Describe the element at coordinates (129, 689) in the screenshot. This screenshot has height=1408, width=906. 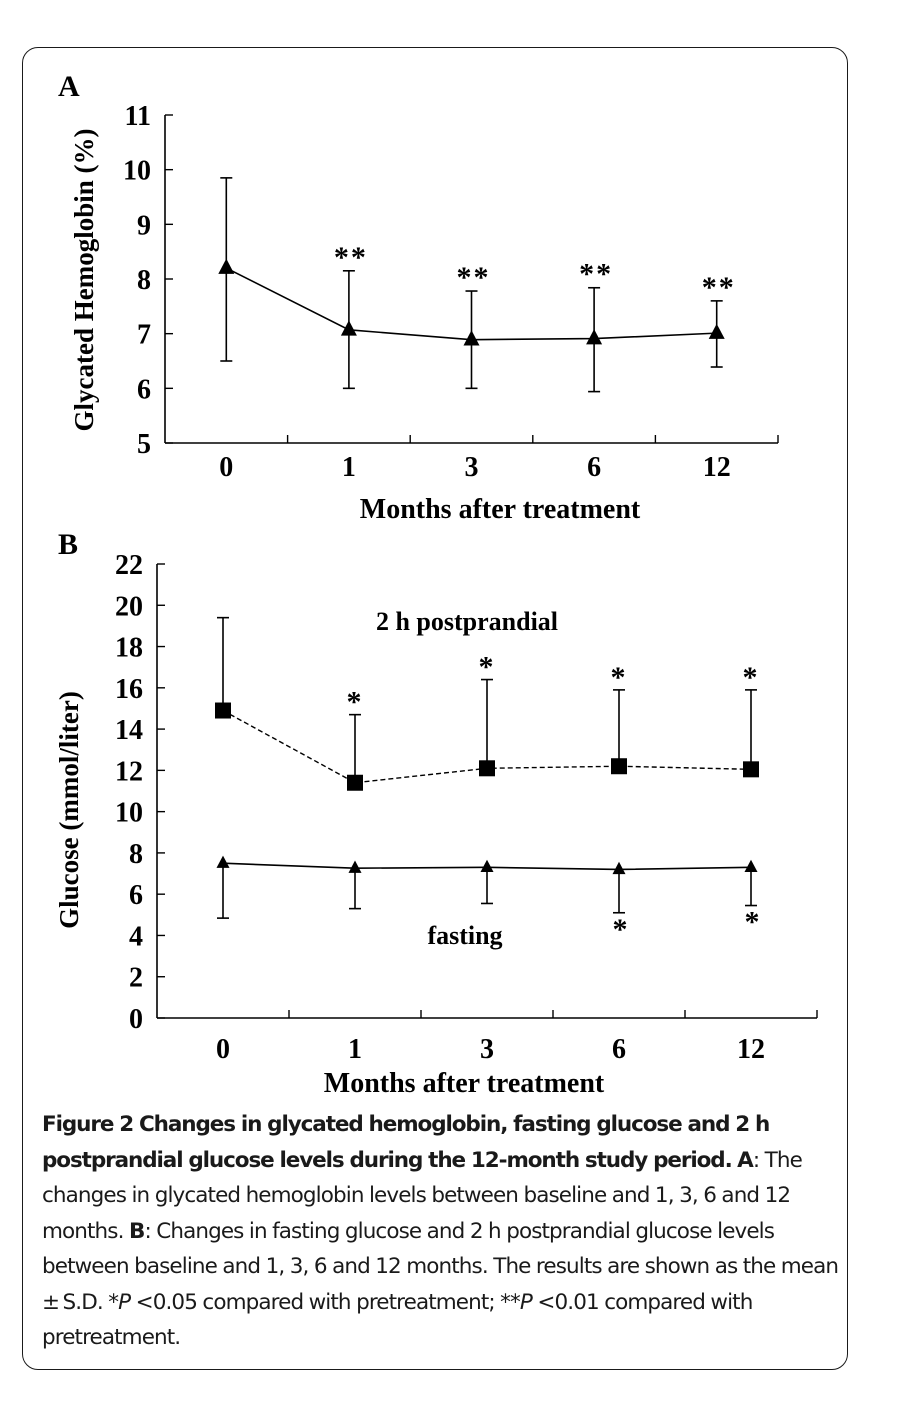
I see `chart-b-y-tick-label: 16` at that location.